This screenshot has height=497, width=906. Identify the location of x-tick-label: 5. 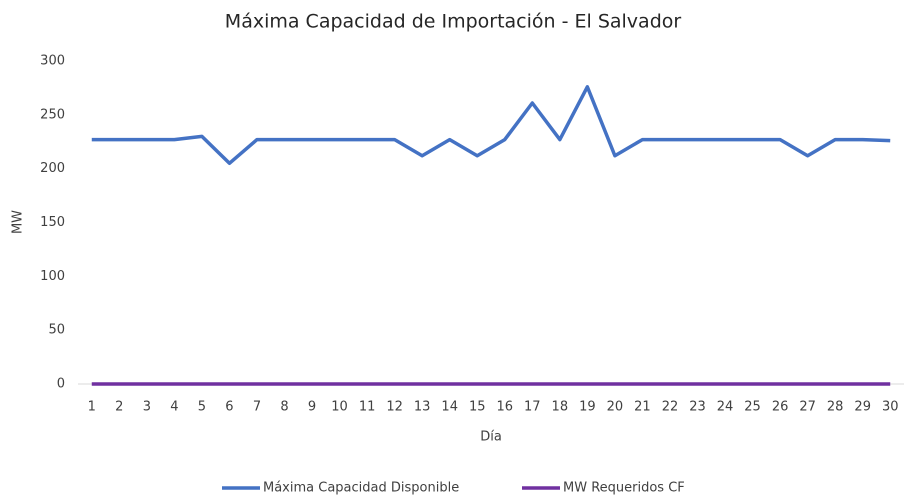
(202, 407).